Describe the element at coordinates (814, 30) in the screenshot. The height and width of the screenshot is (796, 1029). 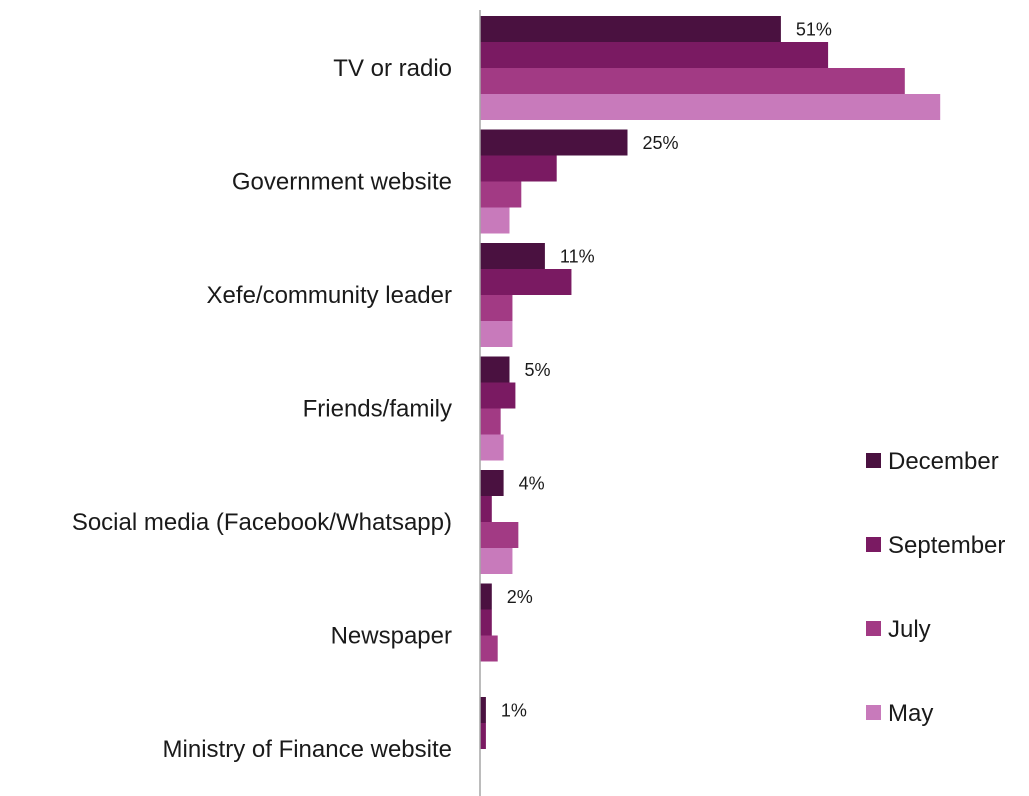
I see `data-label: 51%` at that location.